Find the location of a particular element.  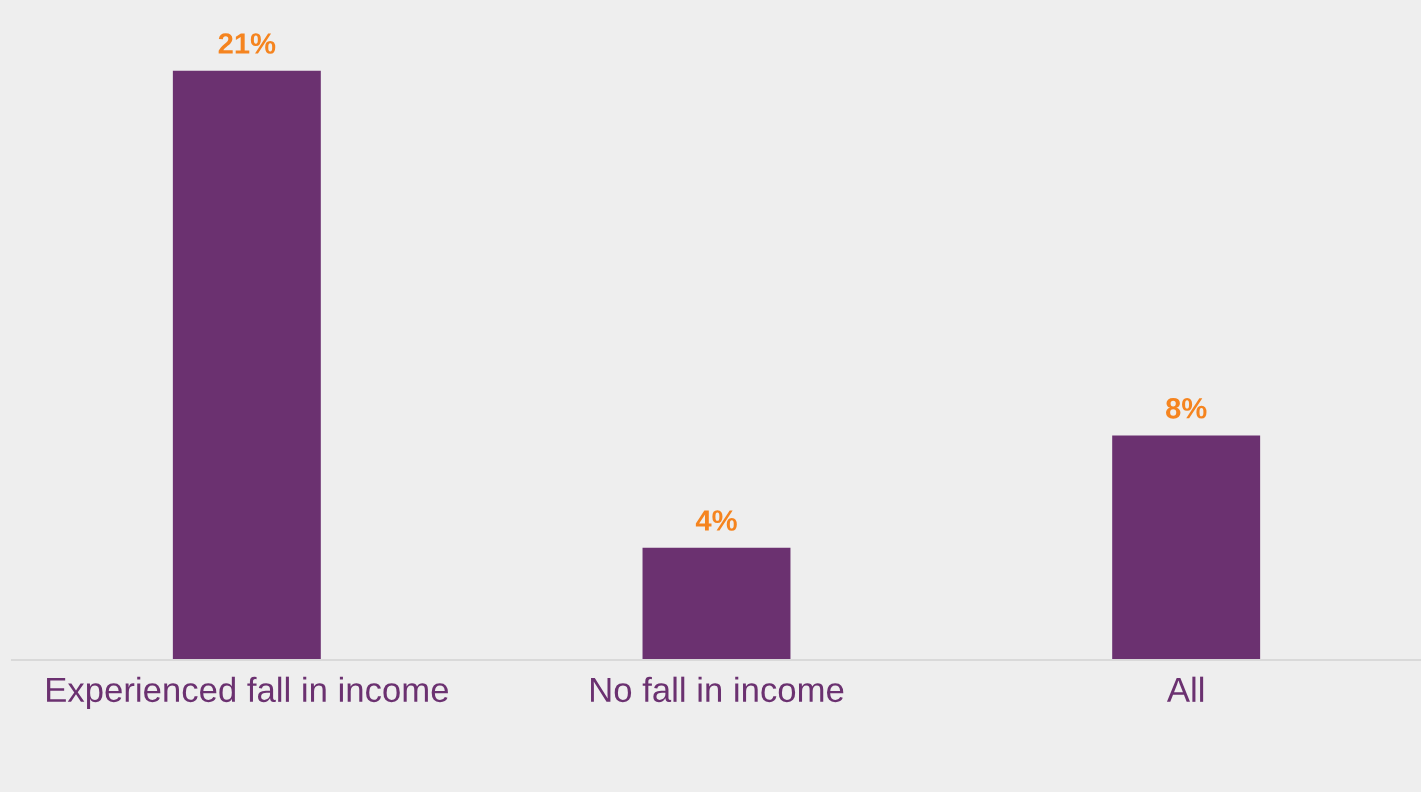

data-label: 4% is located at coordinates (716, 520).